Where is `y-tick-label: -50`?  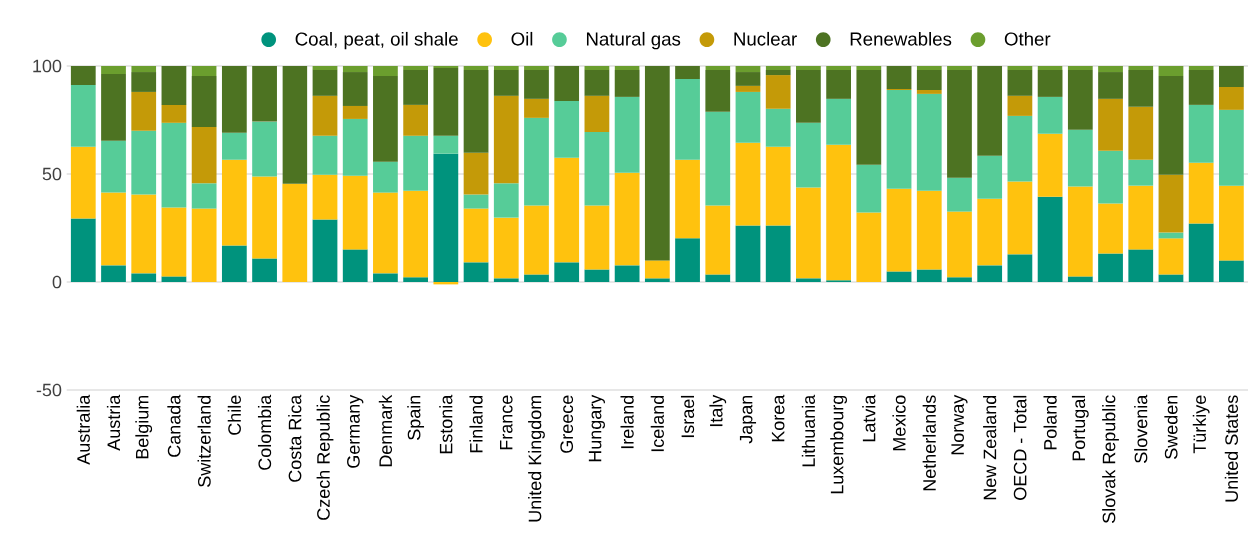 y-tick-label: -50 is located at coordinates (49, 390).